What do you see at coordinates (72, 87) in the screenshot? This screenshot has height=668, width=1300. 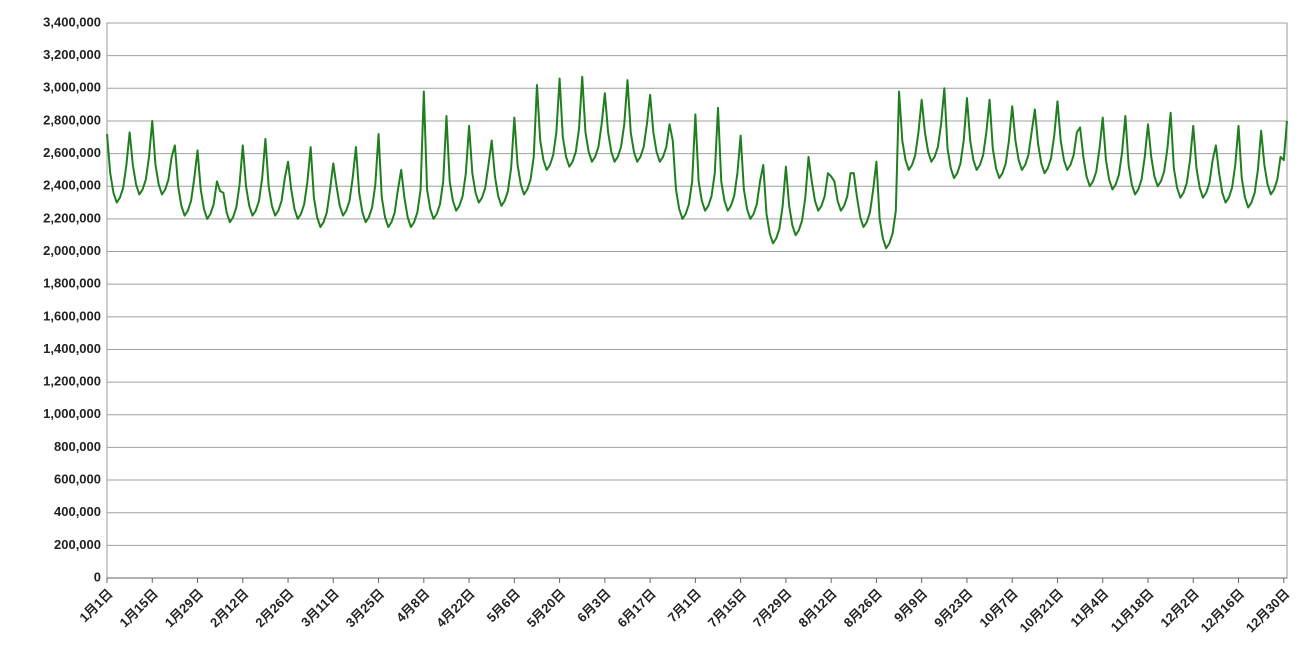 I see `y-tick-label: 3,000,000` at bounding box center [72, 87].